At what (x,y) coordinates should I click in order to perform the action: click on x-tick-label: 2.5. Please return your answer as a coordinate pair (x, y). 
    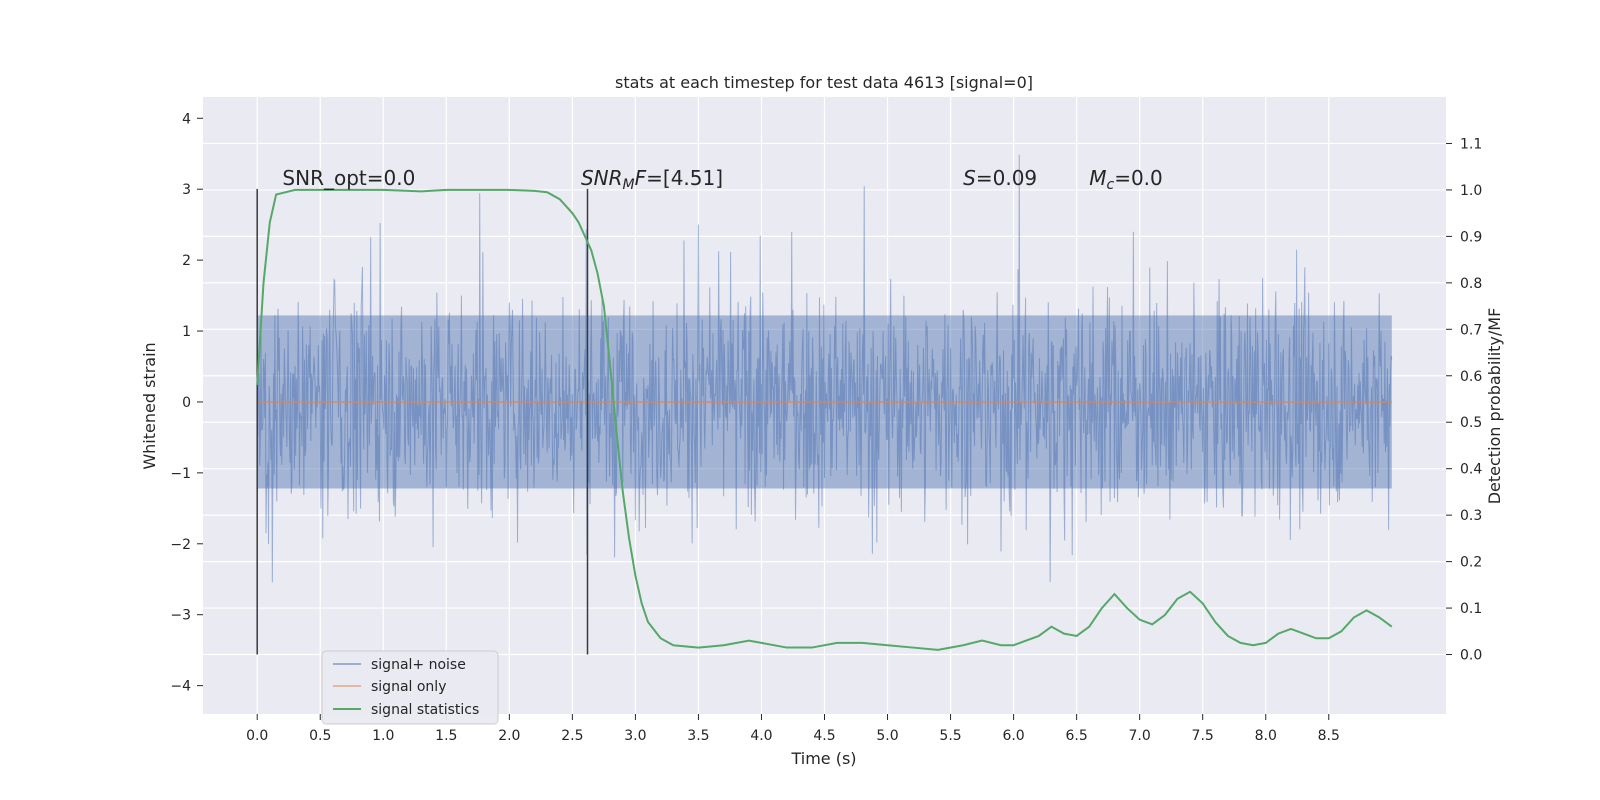
    Looking at the image, I should click on (572, 736).